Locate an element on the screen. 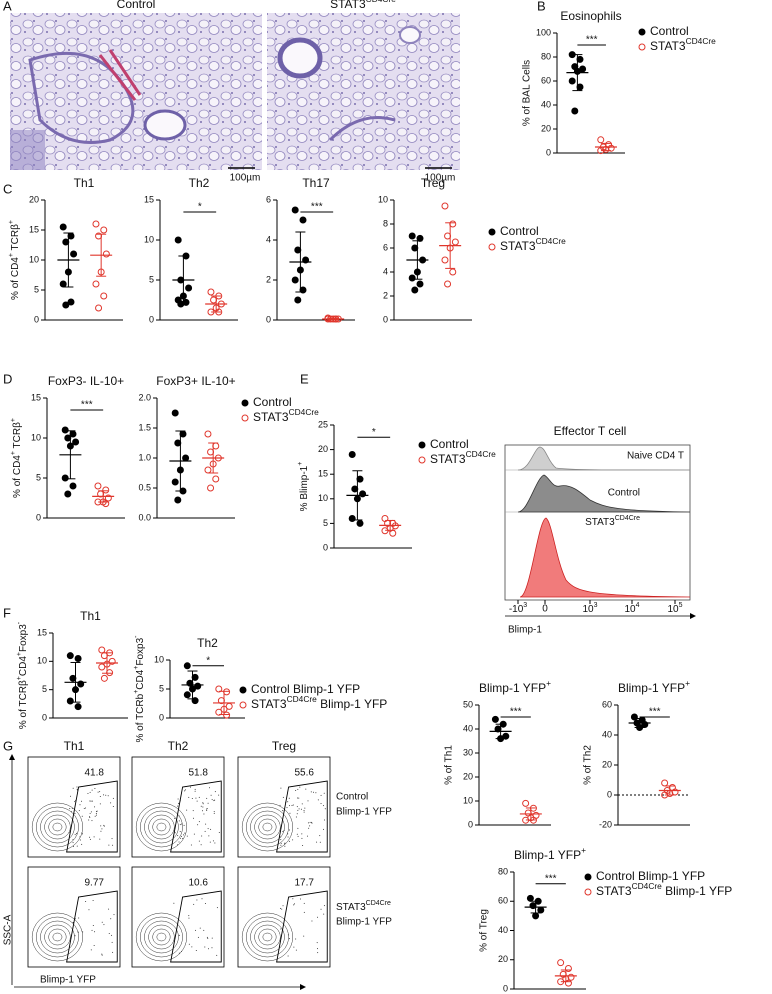  y-tick-label: 40 is located at coordinates (546, 104).